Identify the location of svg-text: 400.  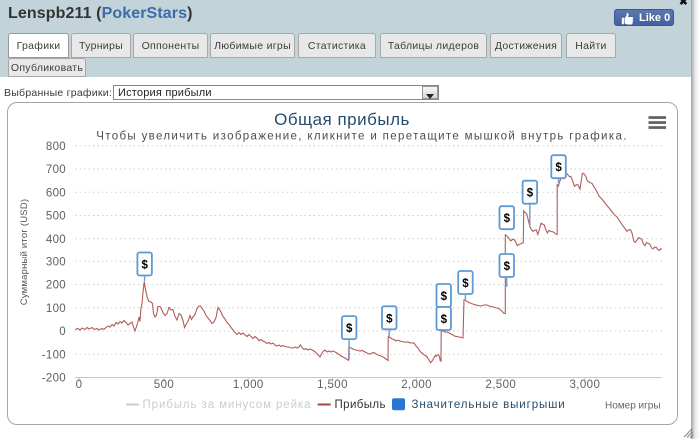
(56, 240).